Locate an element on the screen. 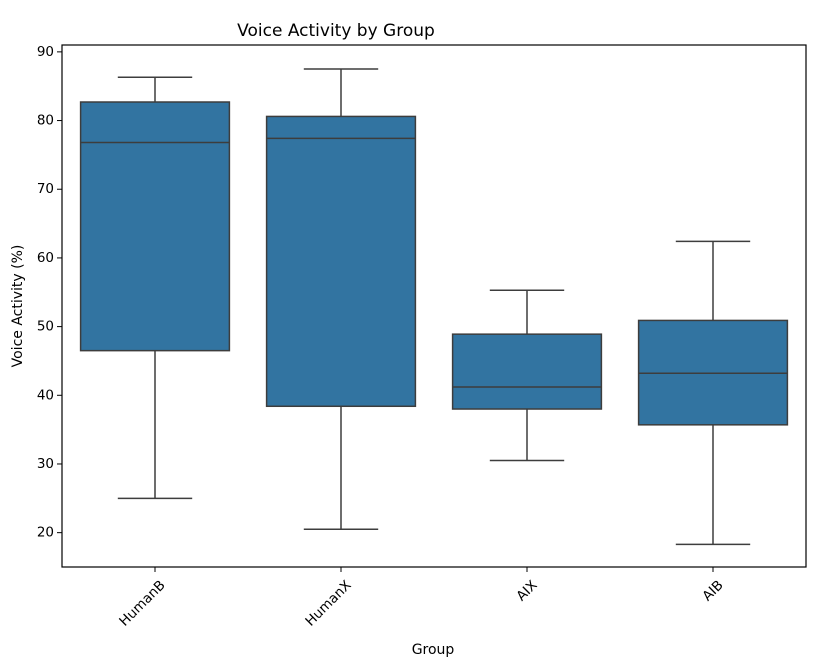 This screenshot has height=660, width=840. box-aix is located at coordinates (527, 375).